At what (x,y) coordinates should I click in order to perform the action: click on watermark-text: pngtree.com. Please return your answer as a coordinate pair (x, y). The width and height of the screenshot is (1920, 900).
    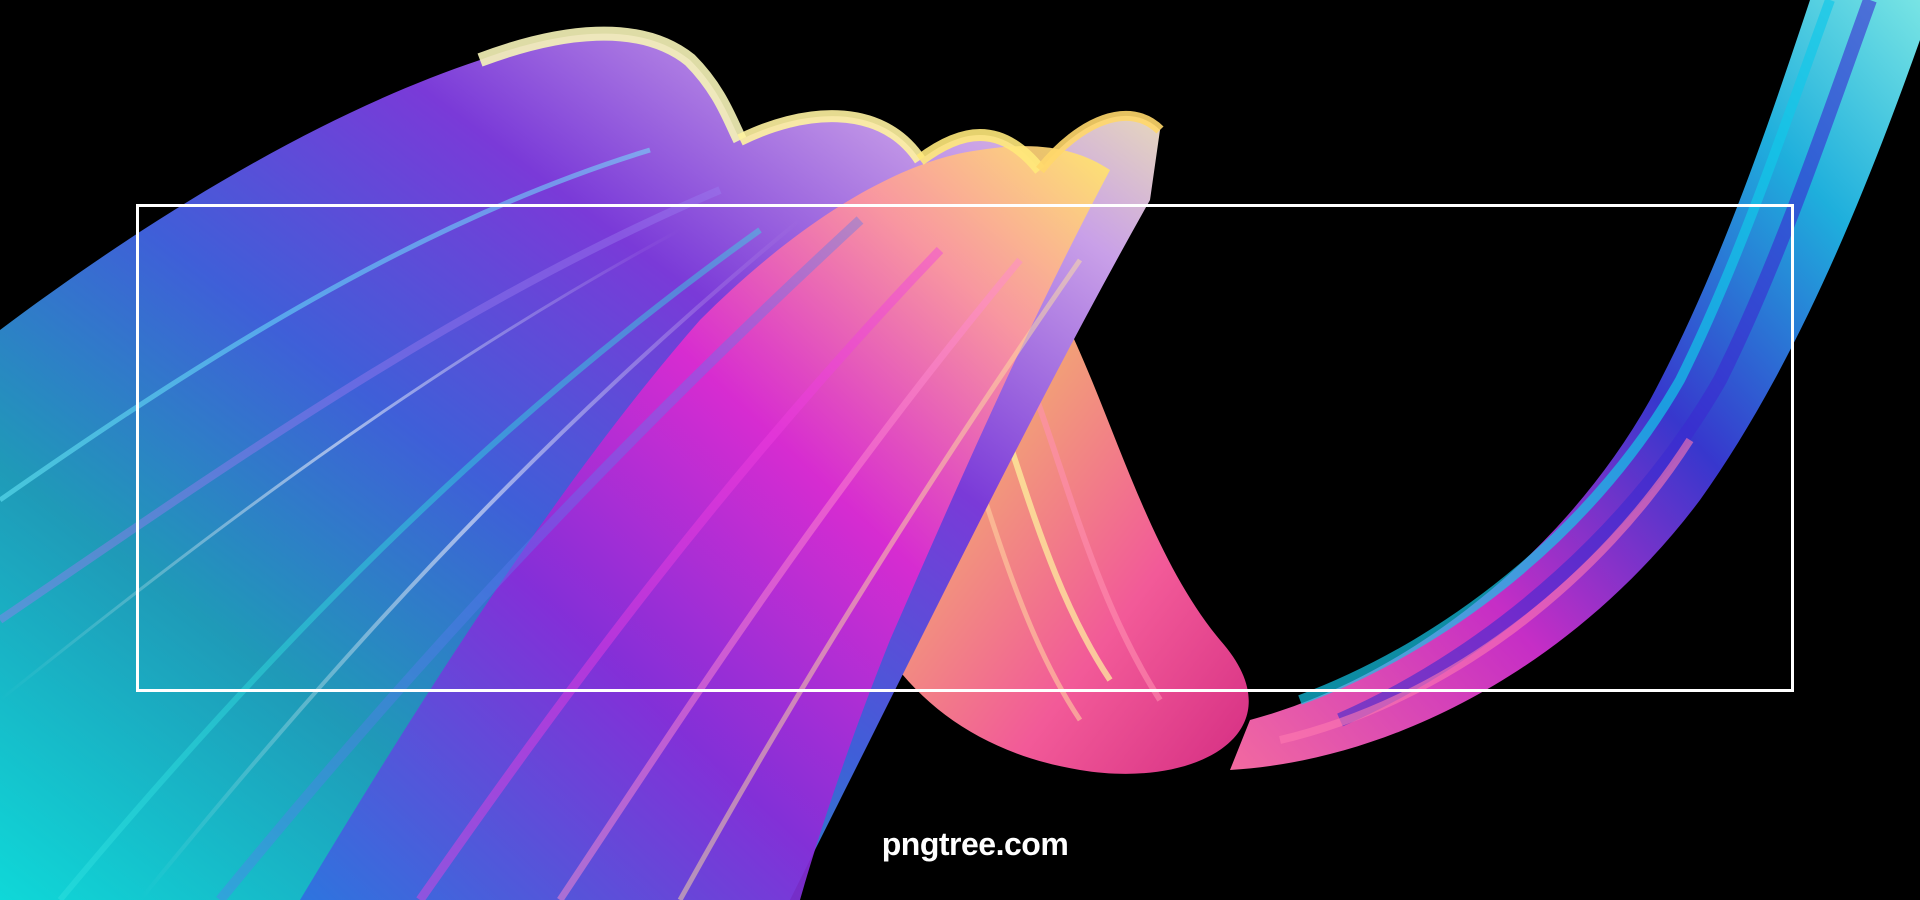
    Looking at the image, I should click on (975, 844).